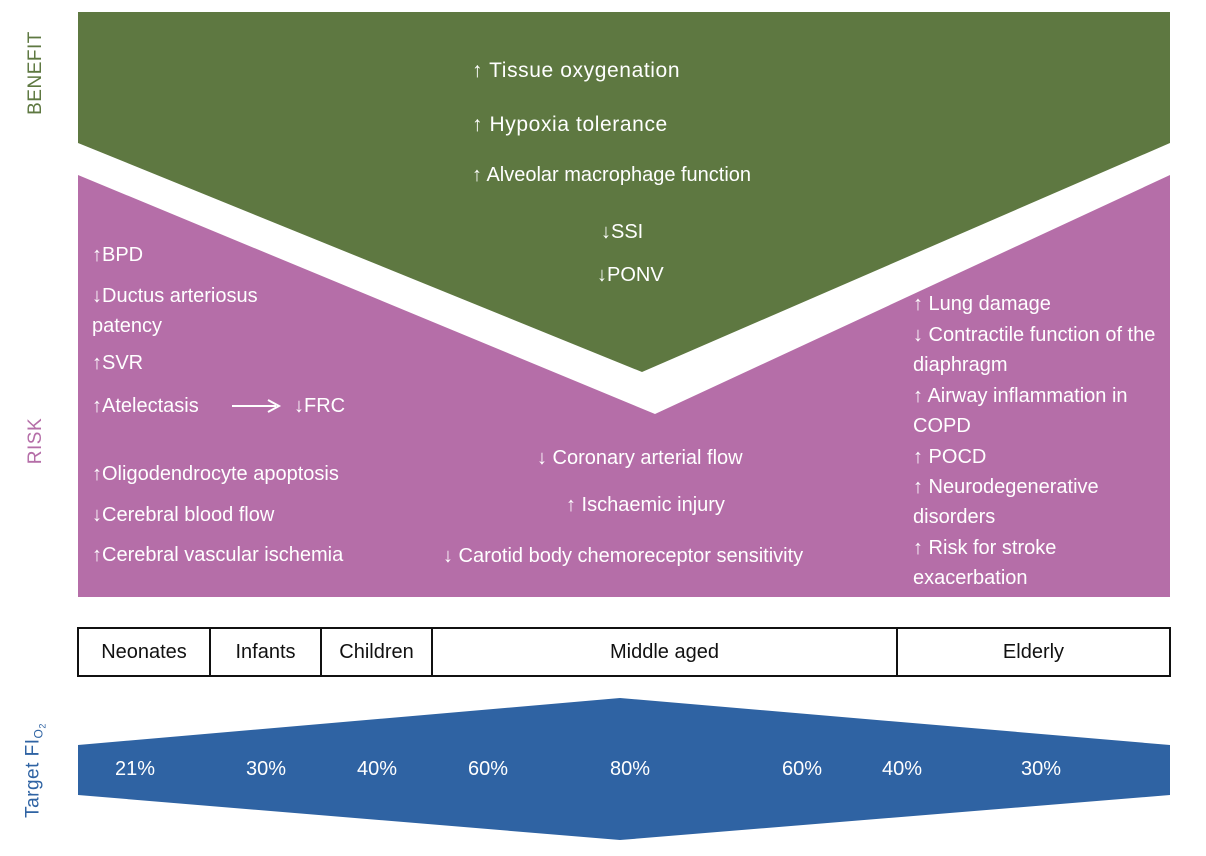 The image size is (1206, 856). Describe the element at coordinates (39, 731) in the screenshot. I see `target-fio2-label-subscript: O2` at that location.